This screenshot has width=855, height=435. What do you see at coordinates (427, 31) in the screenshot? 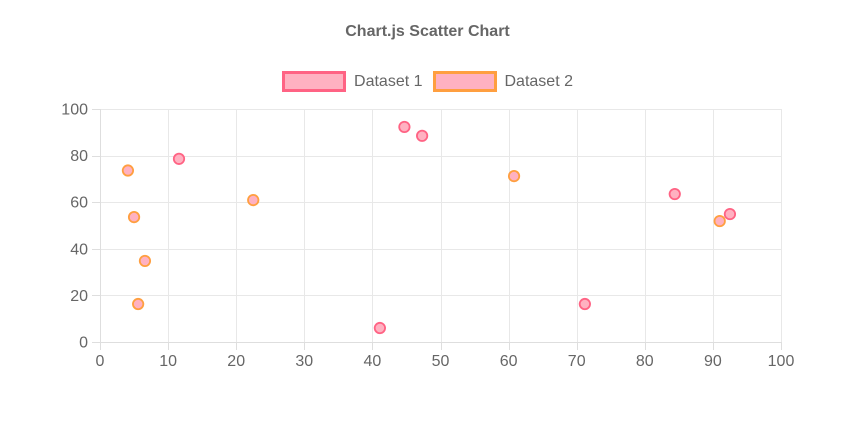
I see `chart-title: Chart.js Scatter Chart` at bounding box center [427, 31].